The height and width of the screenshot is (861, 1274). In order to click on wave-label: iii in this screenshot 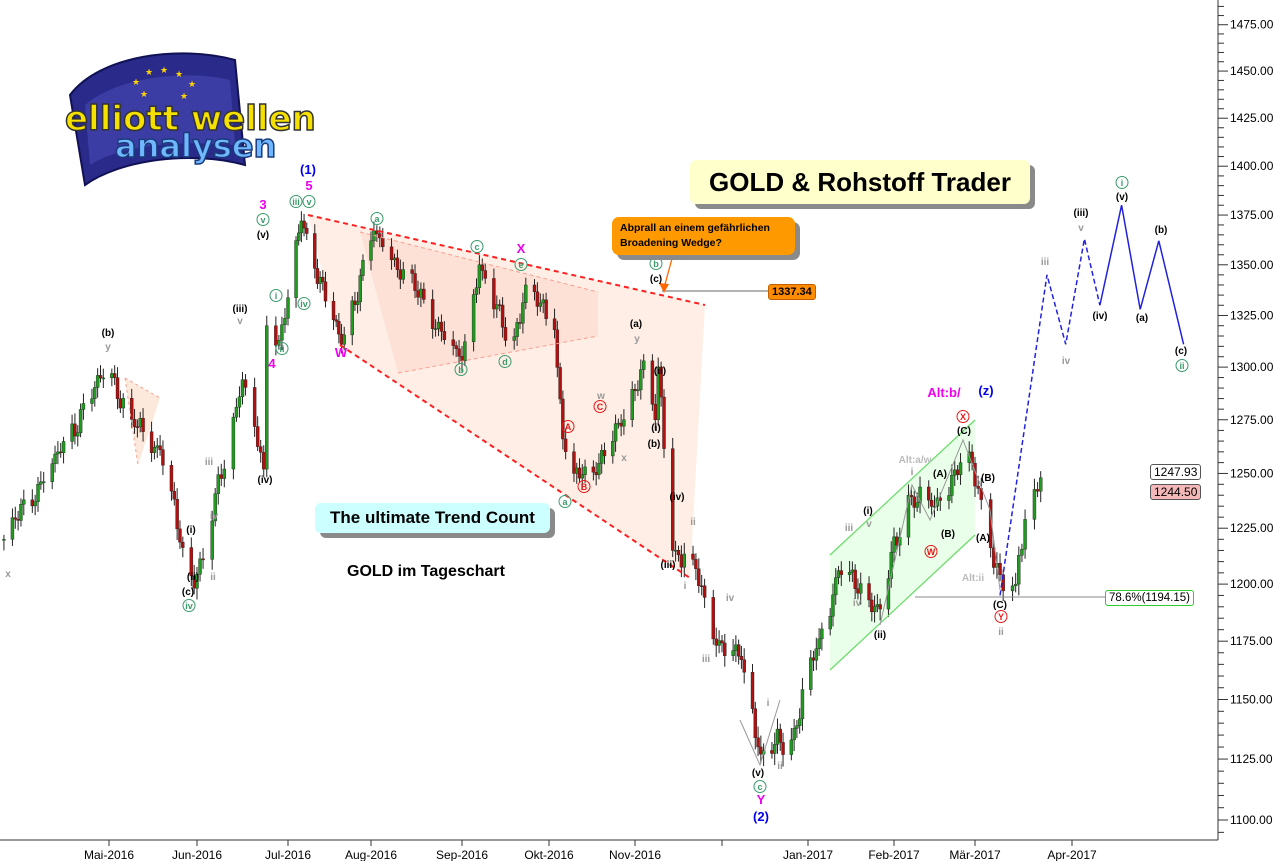, I will do `click(209, 462)`.